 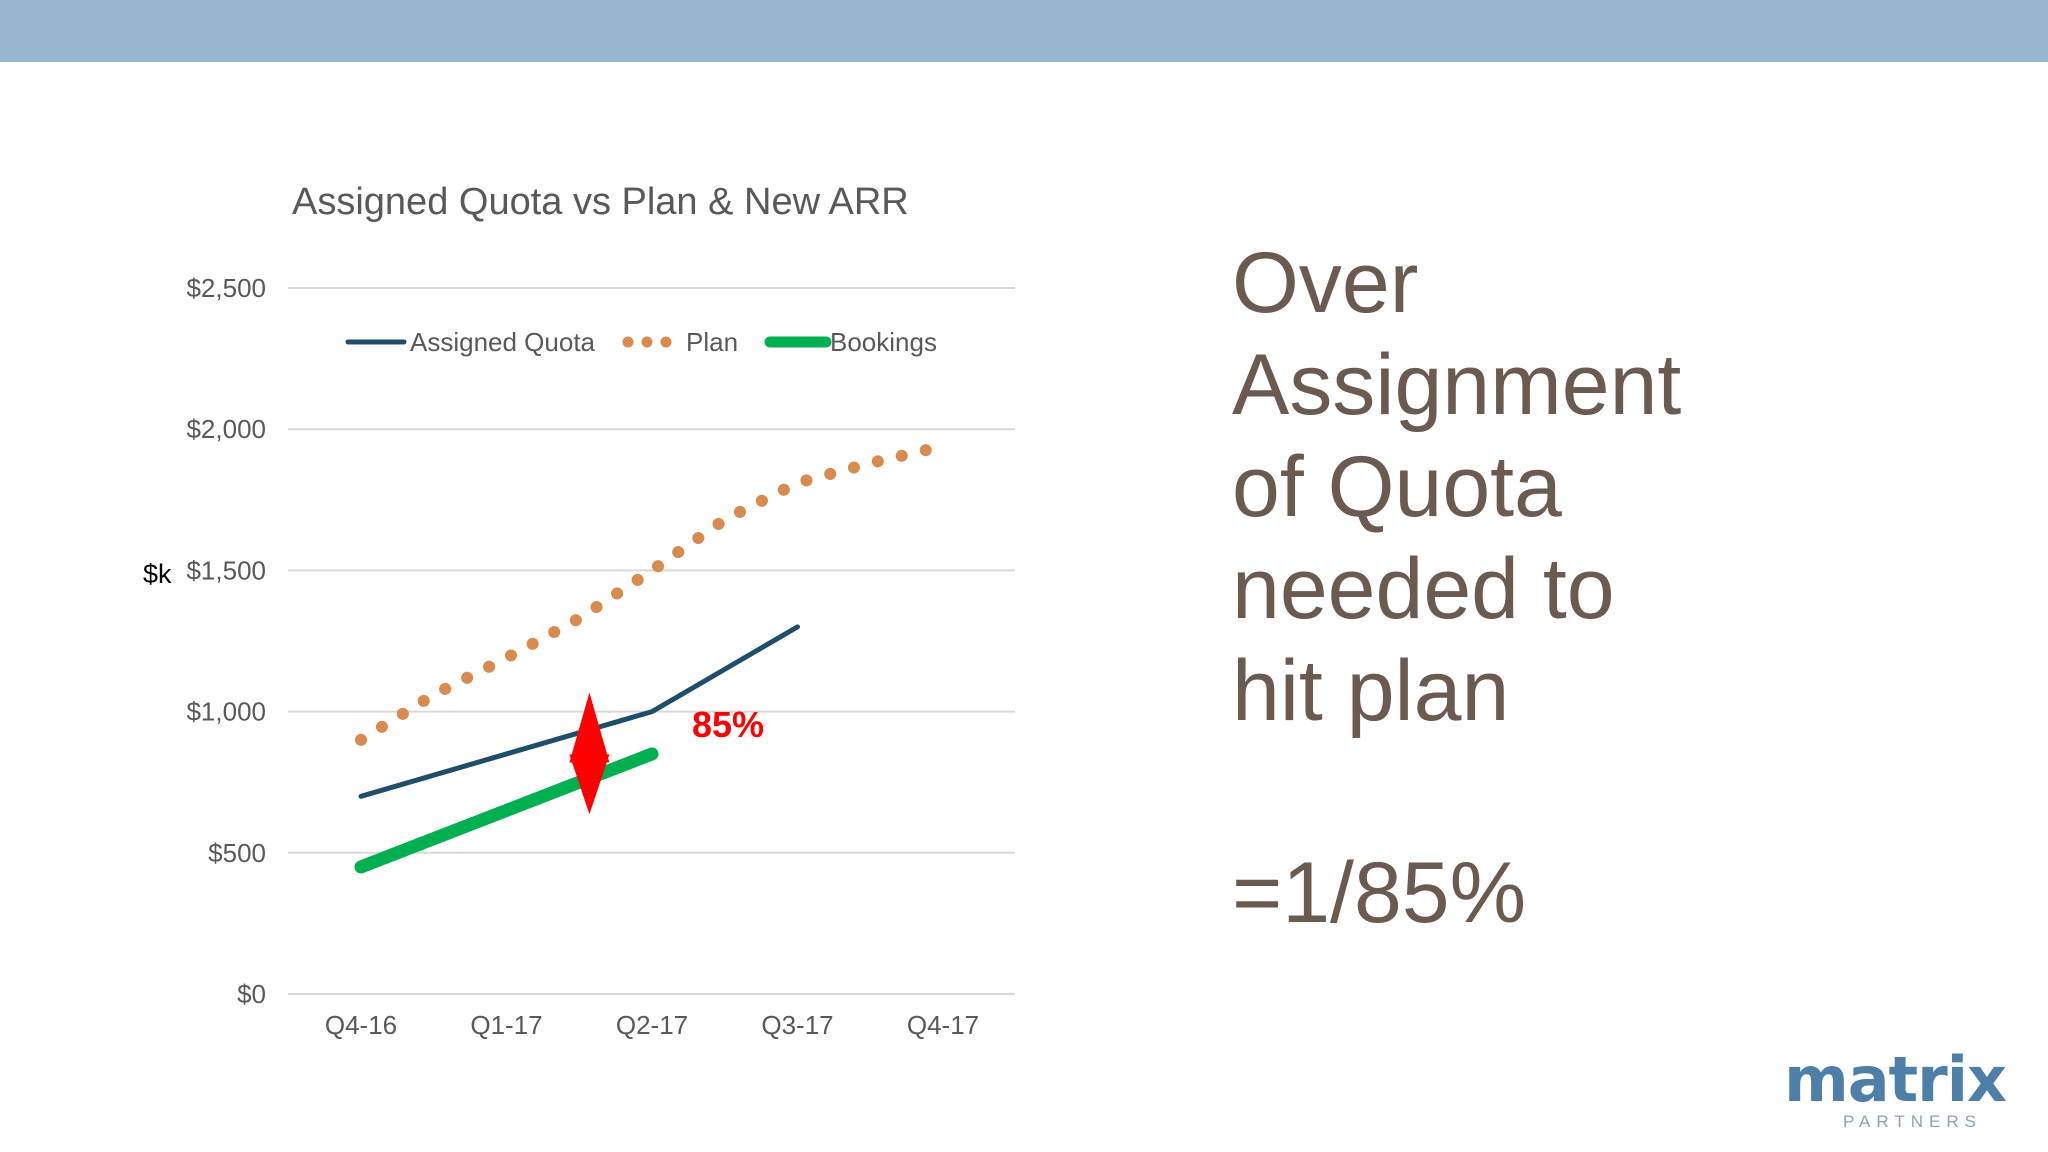 What do you see at coordinates (506, 1025) in the screenshot?
I see `x-tick-label: Q1-17` at bounding box center [506, 1025].